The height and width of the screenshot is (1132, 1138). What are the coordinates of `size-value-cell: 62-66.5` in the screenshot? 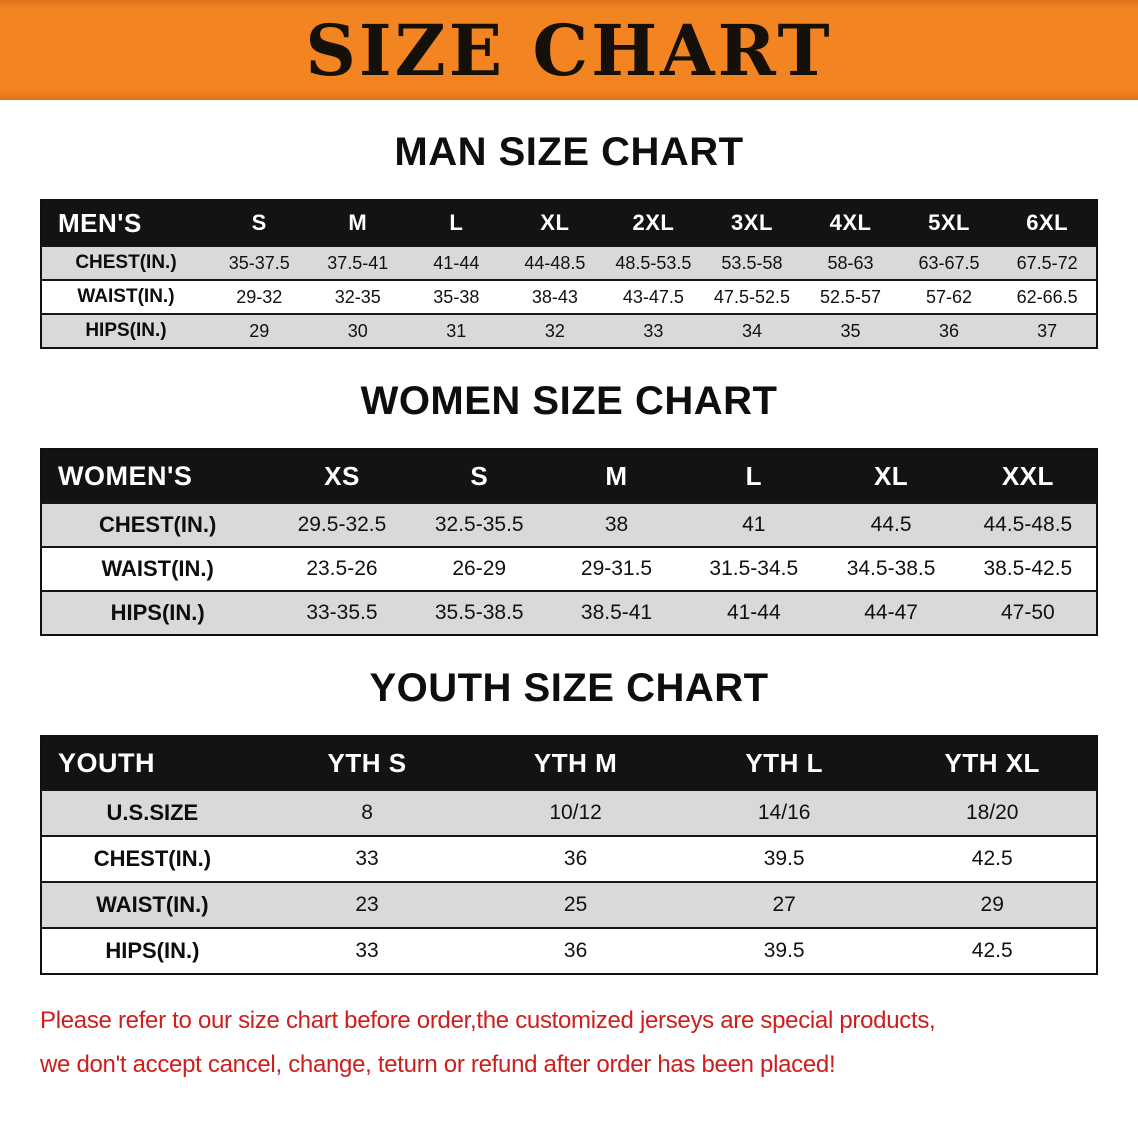 It's located at (1047, 296).